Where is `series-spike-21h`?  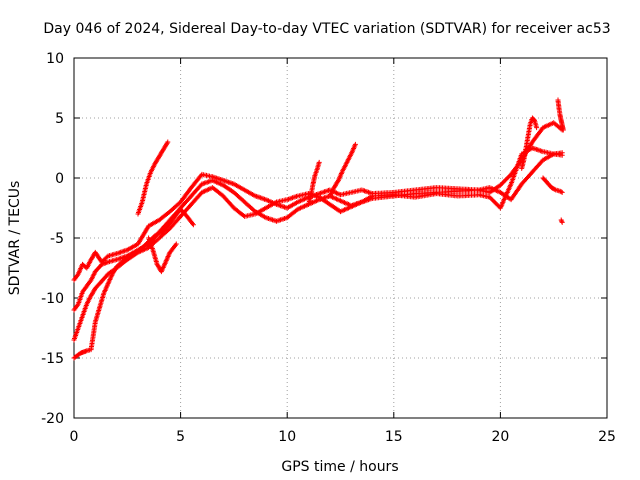 series-spike-21h is located at coordinates (529, 143).